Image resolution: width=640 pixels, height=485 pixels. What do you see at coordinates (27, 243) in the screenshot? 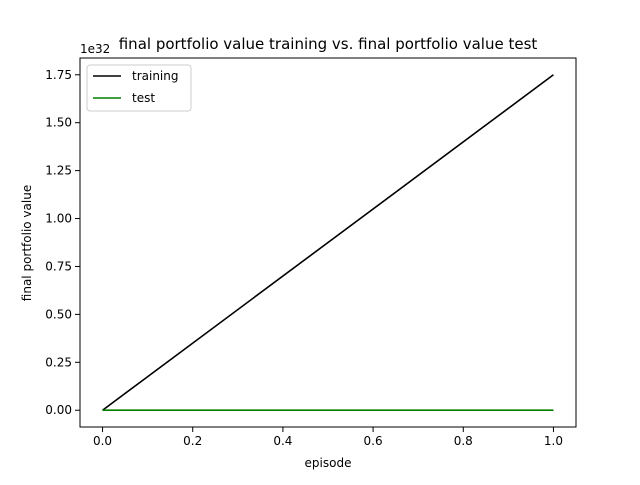
I see `y-axis-label: final portfolio value` at bounding box center [27, 243].